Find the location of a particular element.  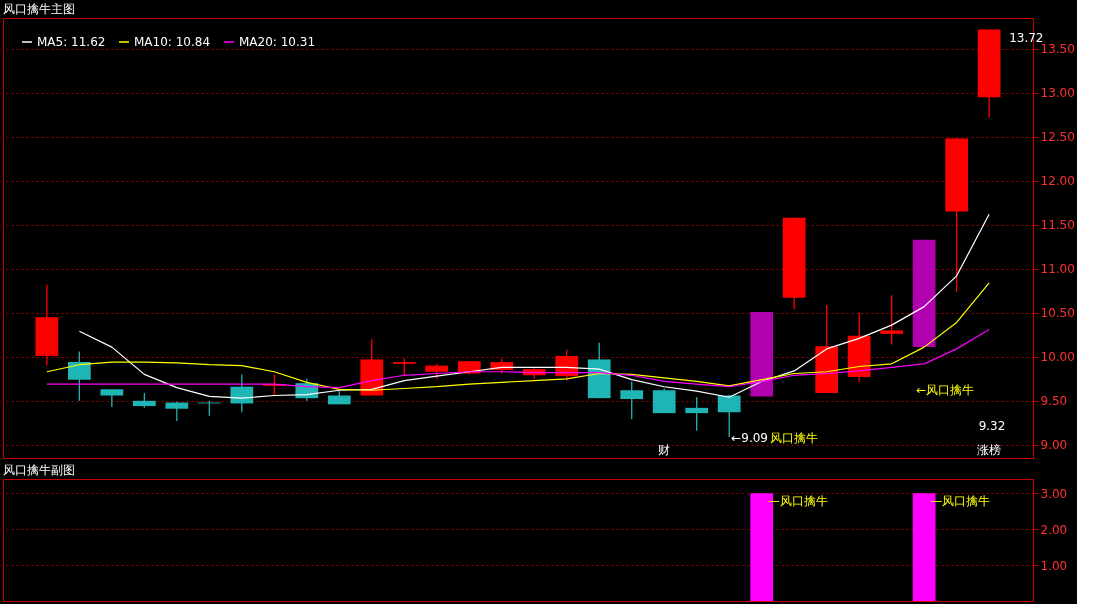

y-tick-label: 11.50 is located at coordinates (1057, 225).